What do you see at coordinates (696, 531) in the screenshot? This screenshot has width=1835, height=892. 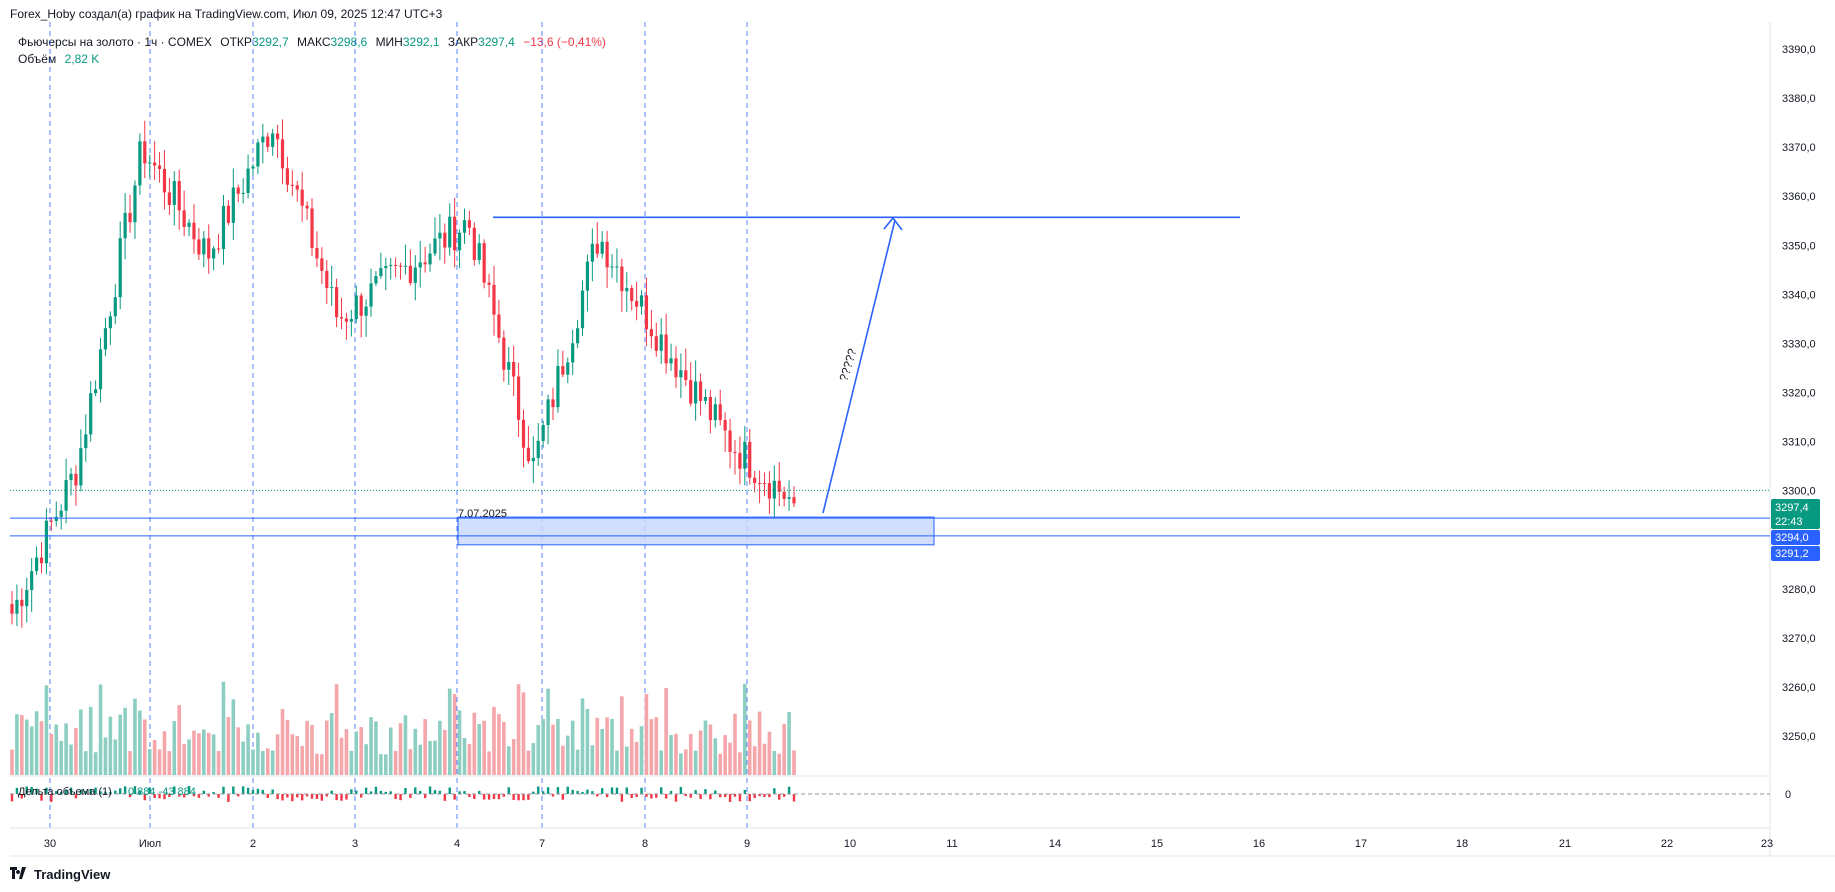 I see `demand-zone` at bounding box center [696, 531].